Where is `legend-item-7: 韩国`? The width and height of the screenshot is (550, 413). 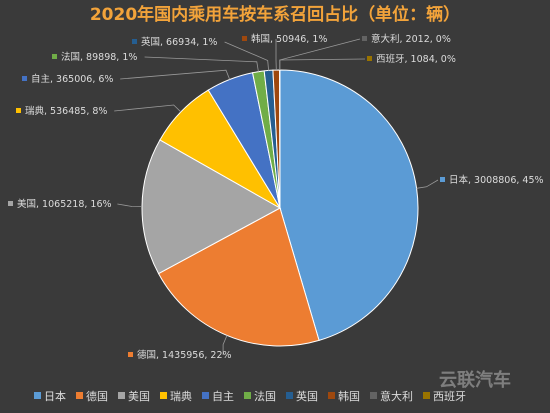
legend-item-7: 韩国 is located at coordinates (344, 396).